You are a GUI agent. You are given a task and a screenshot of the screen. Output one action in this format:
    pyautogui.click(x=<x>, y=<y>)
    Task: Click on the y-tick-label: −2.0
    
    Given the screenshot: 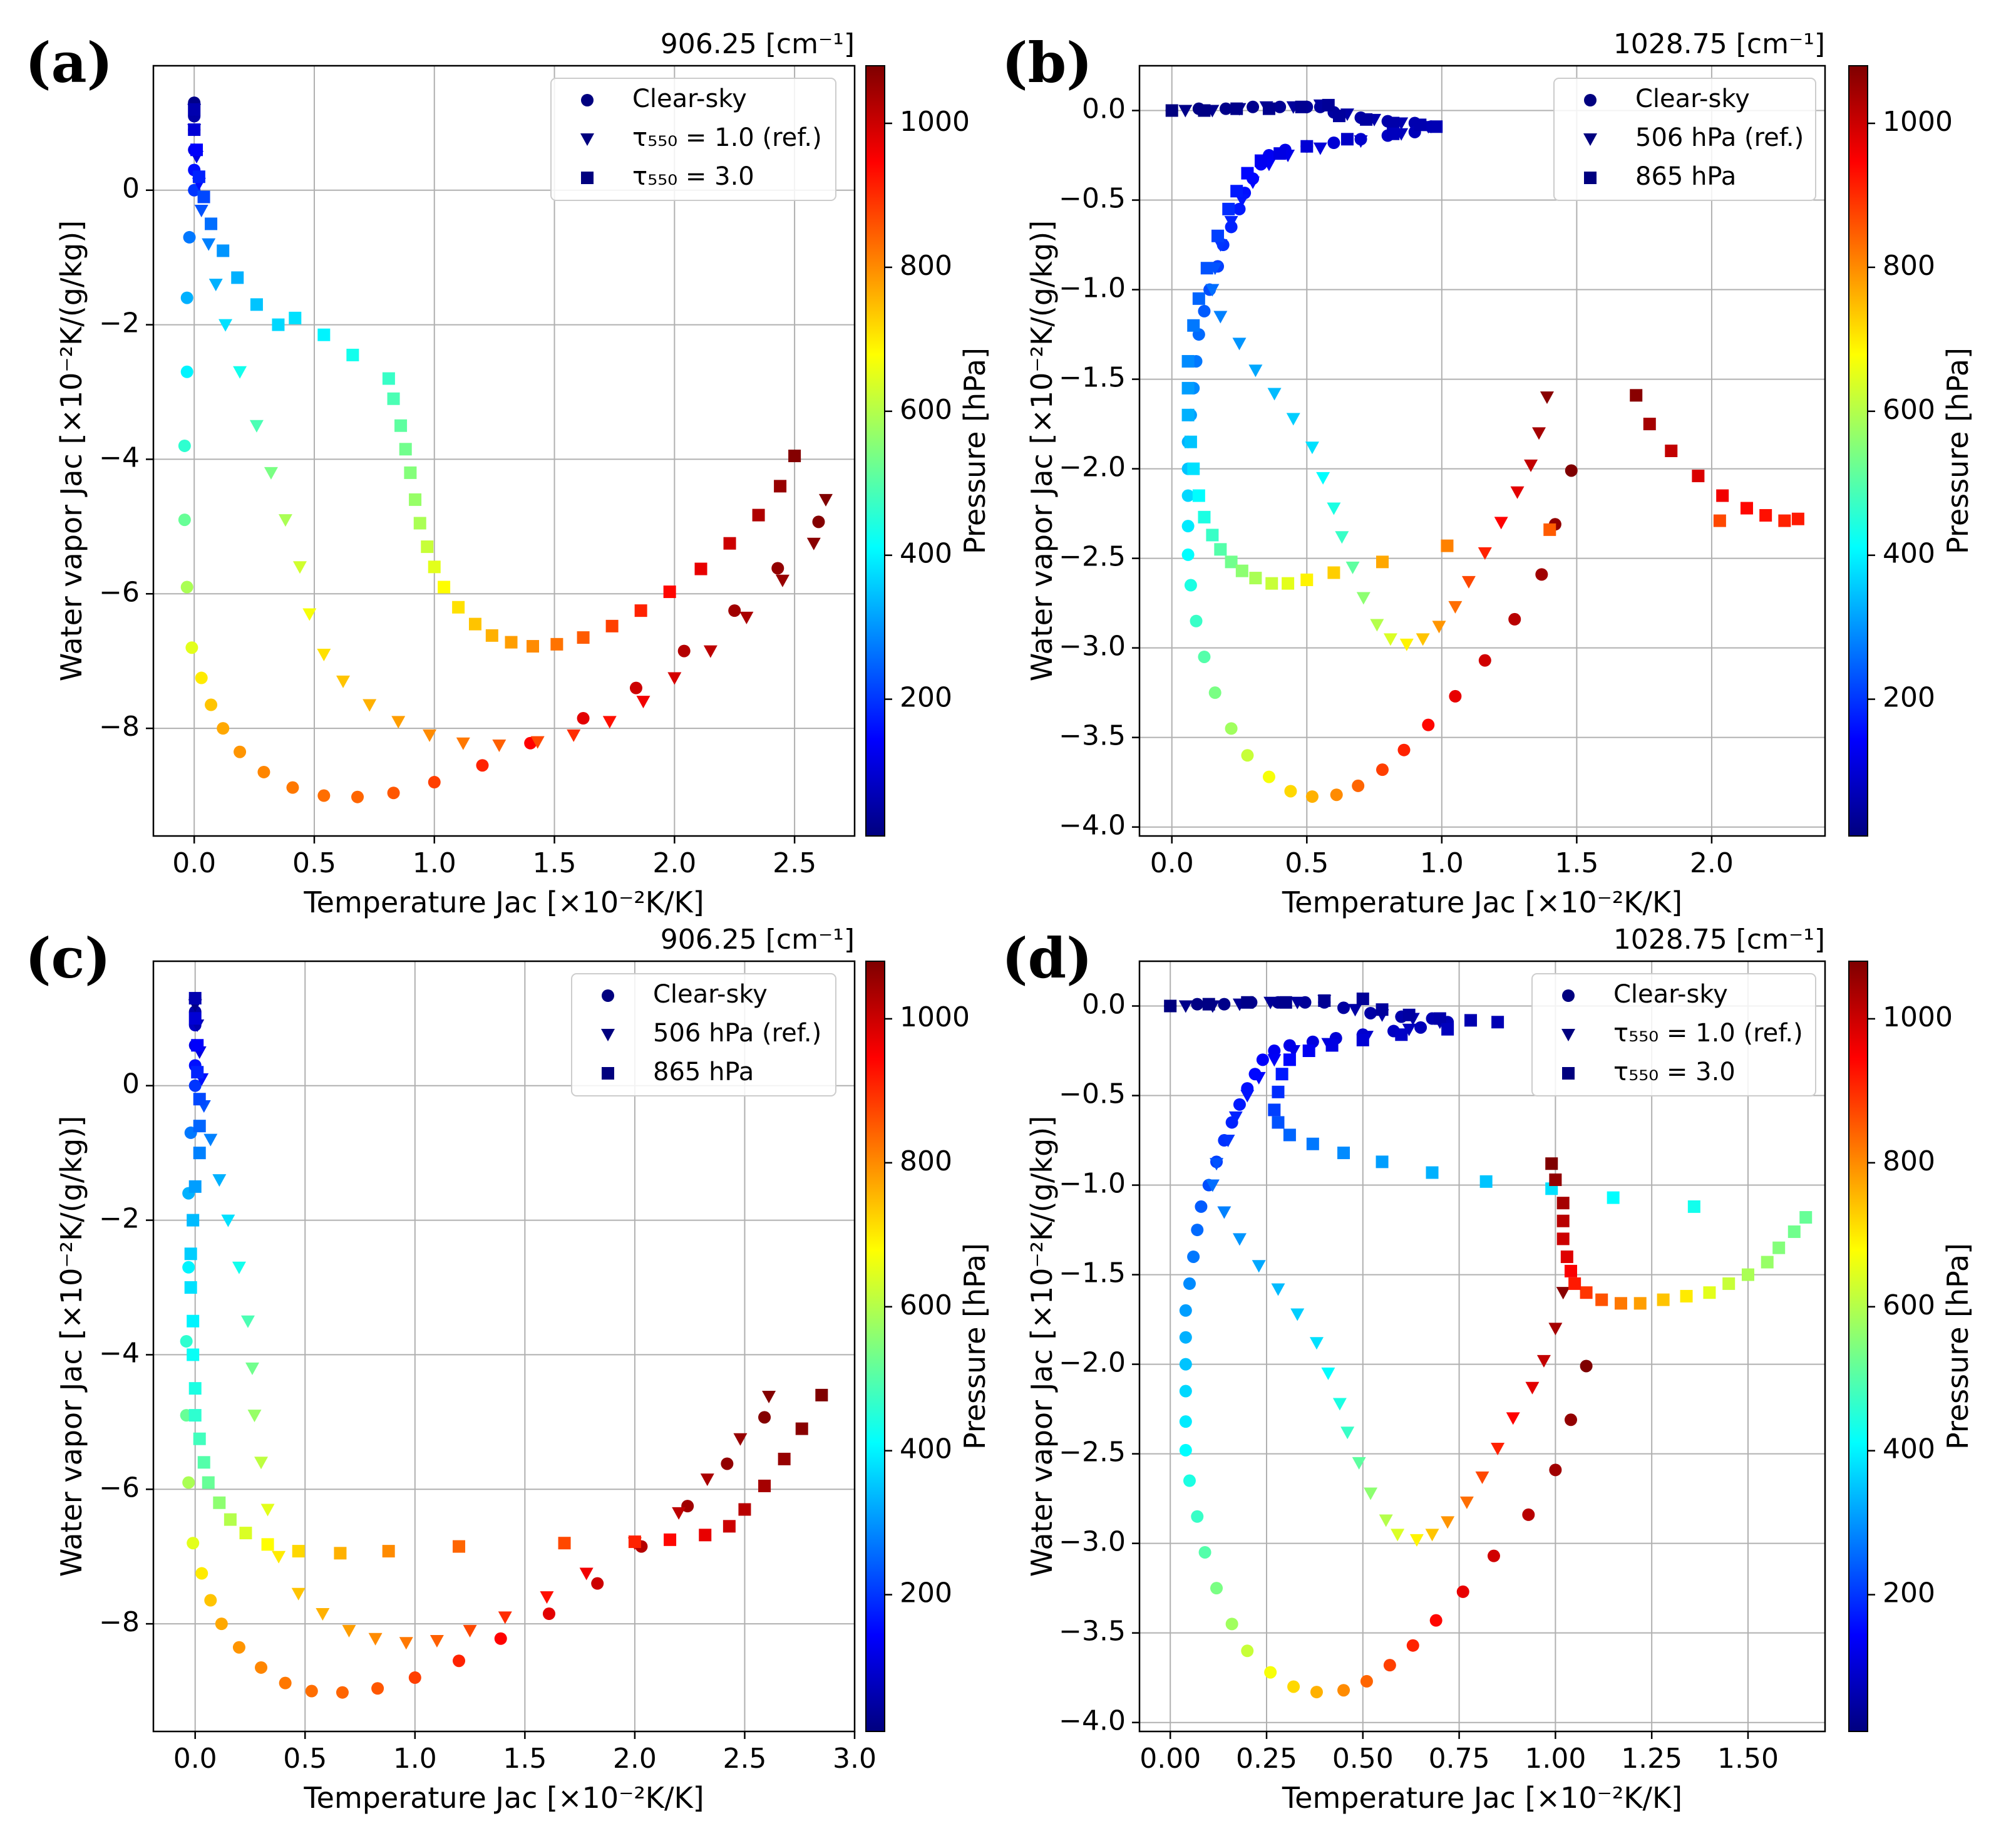 What is the action you would take?
    pyautogui.click(x=1093, y=1363)
    